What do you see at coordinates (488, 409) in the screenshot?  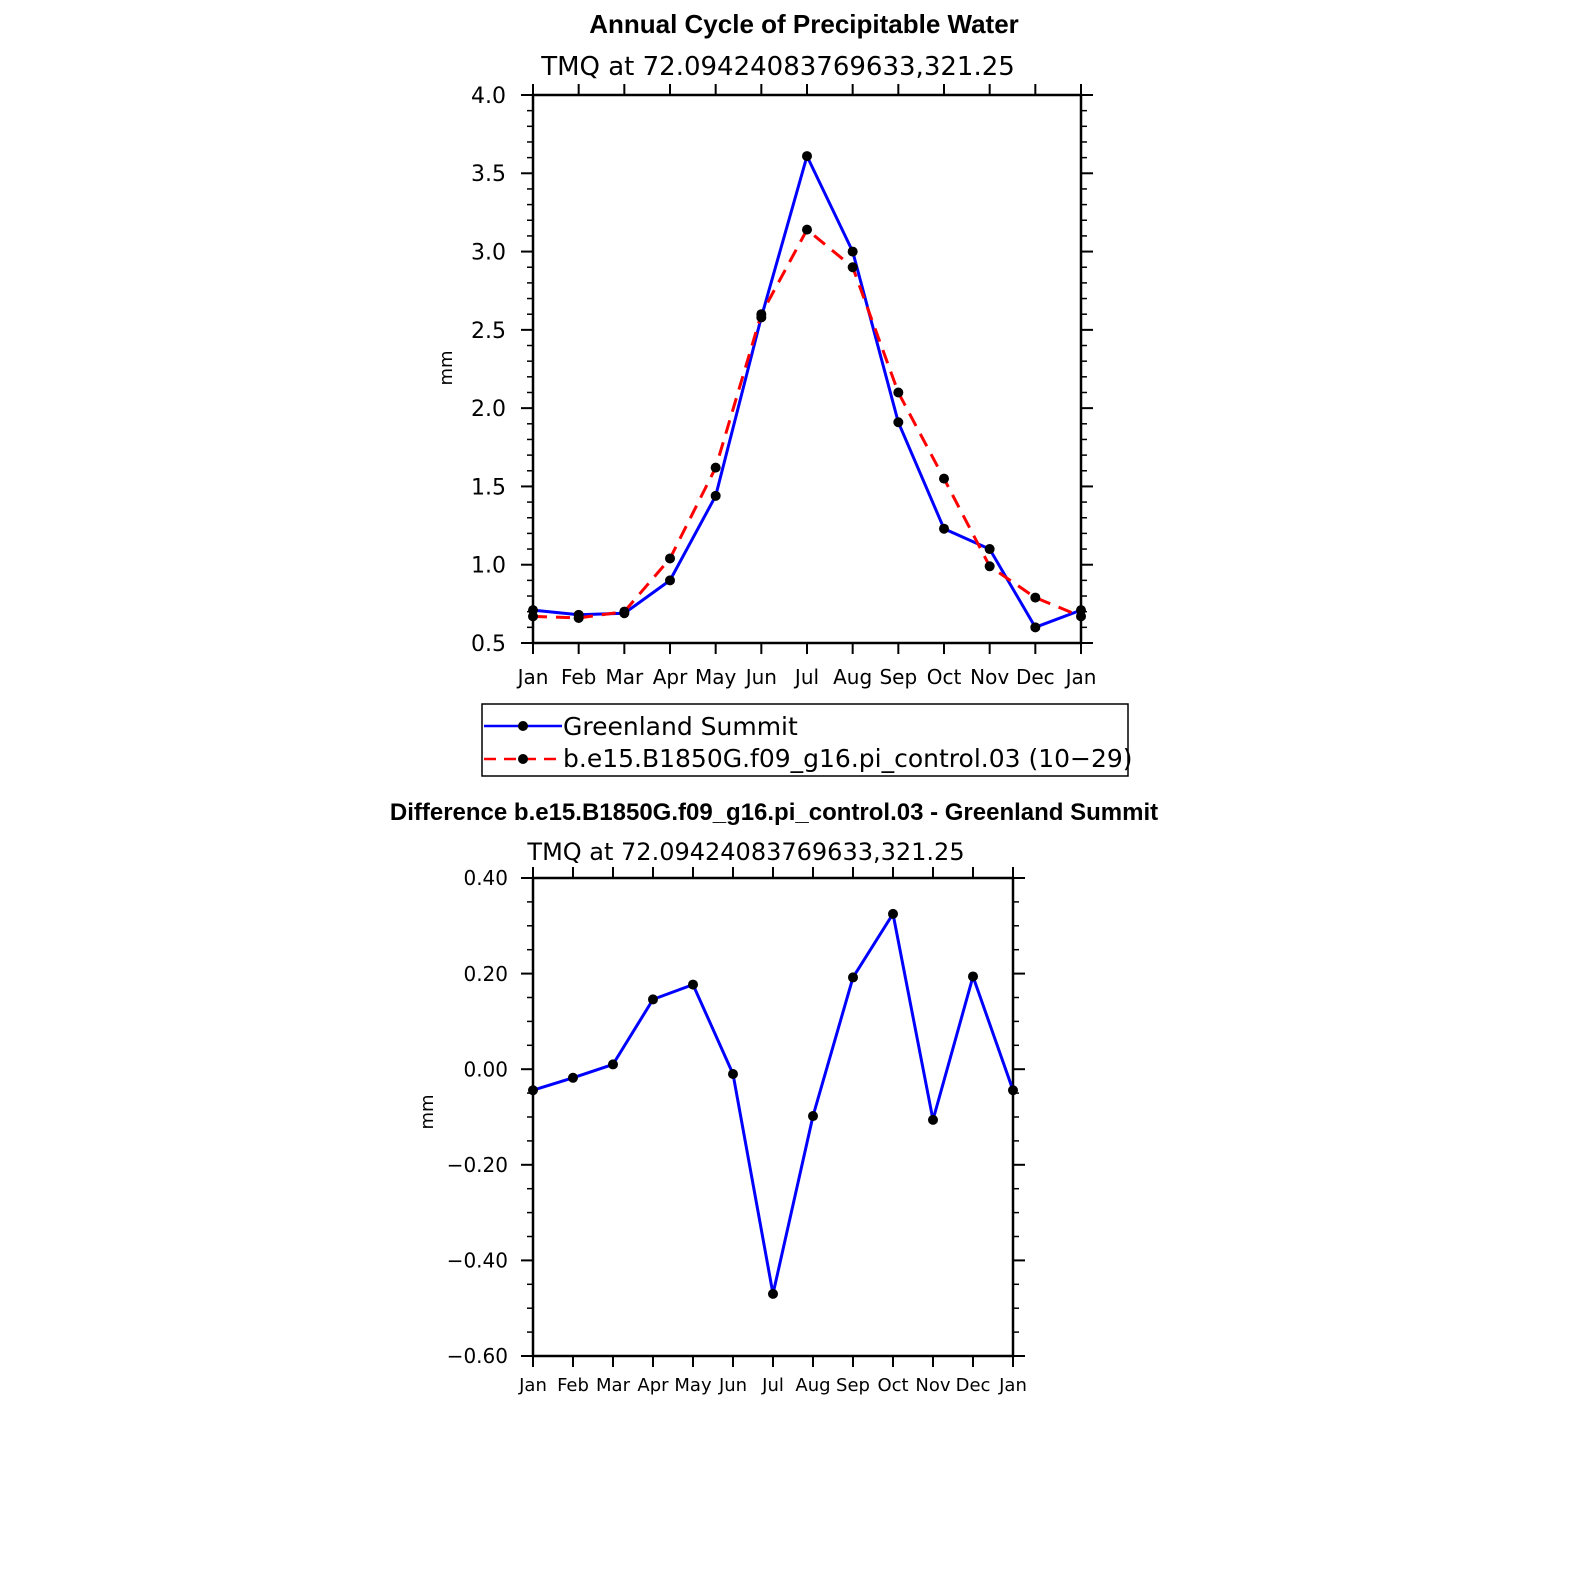 I see `chart1-ytick-label: 2.0` at bounding box center [488, 409].